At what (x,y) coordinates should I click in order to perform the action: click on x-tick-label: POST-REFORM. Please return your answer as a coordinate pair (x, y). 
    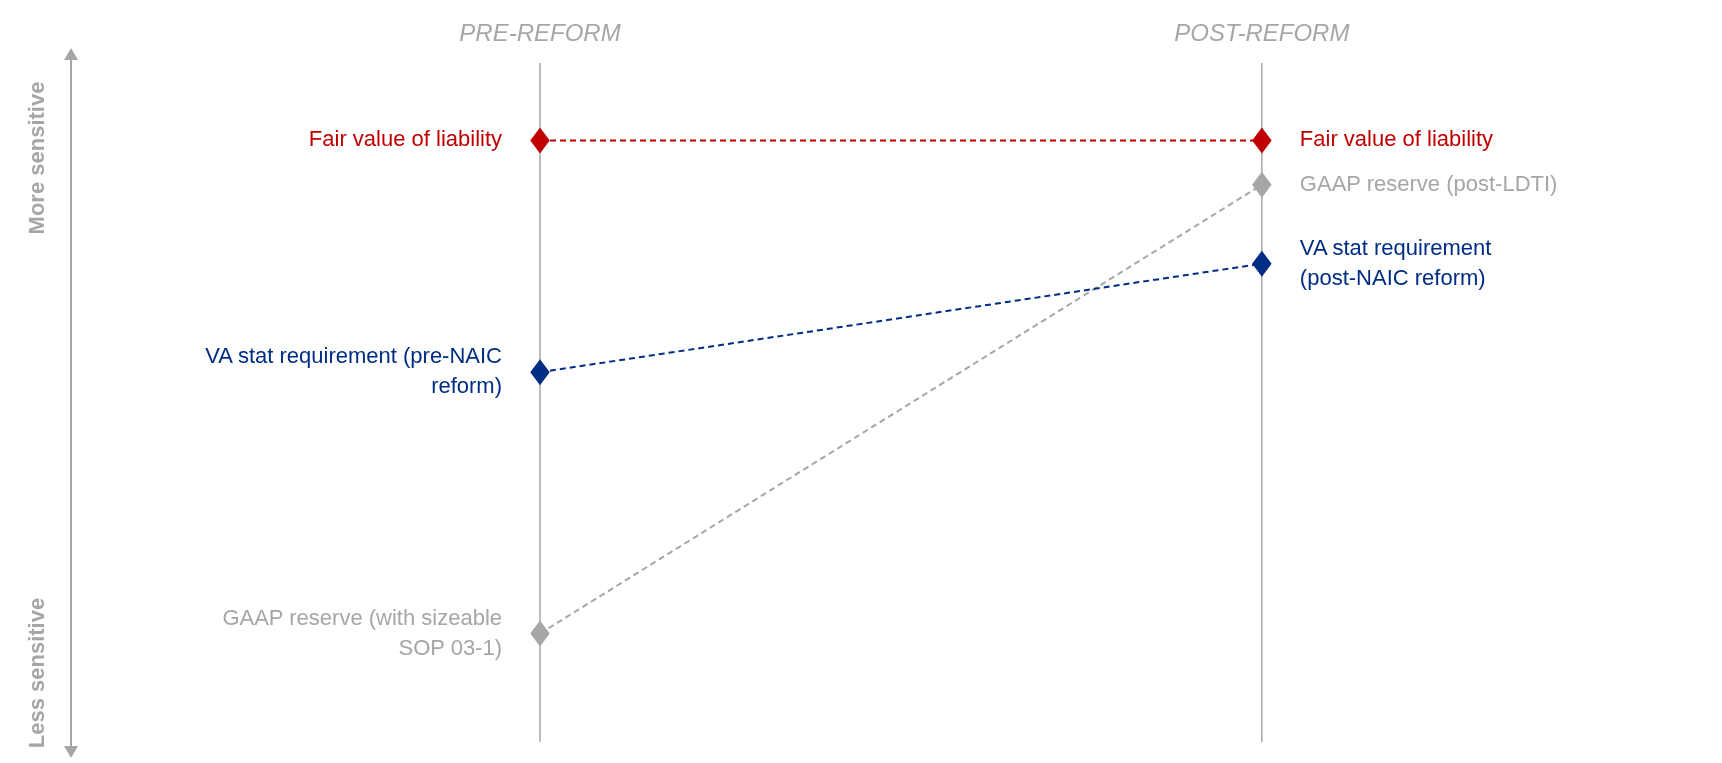
    Looking at the image, I should click on (1262, 32).